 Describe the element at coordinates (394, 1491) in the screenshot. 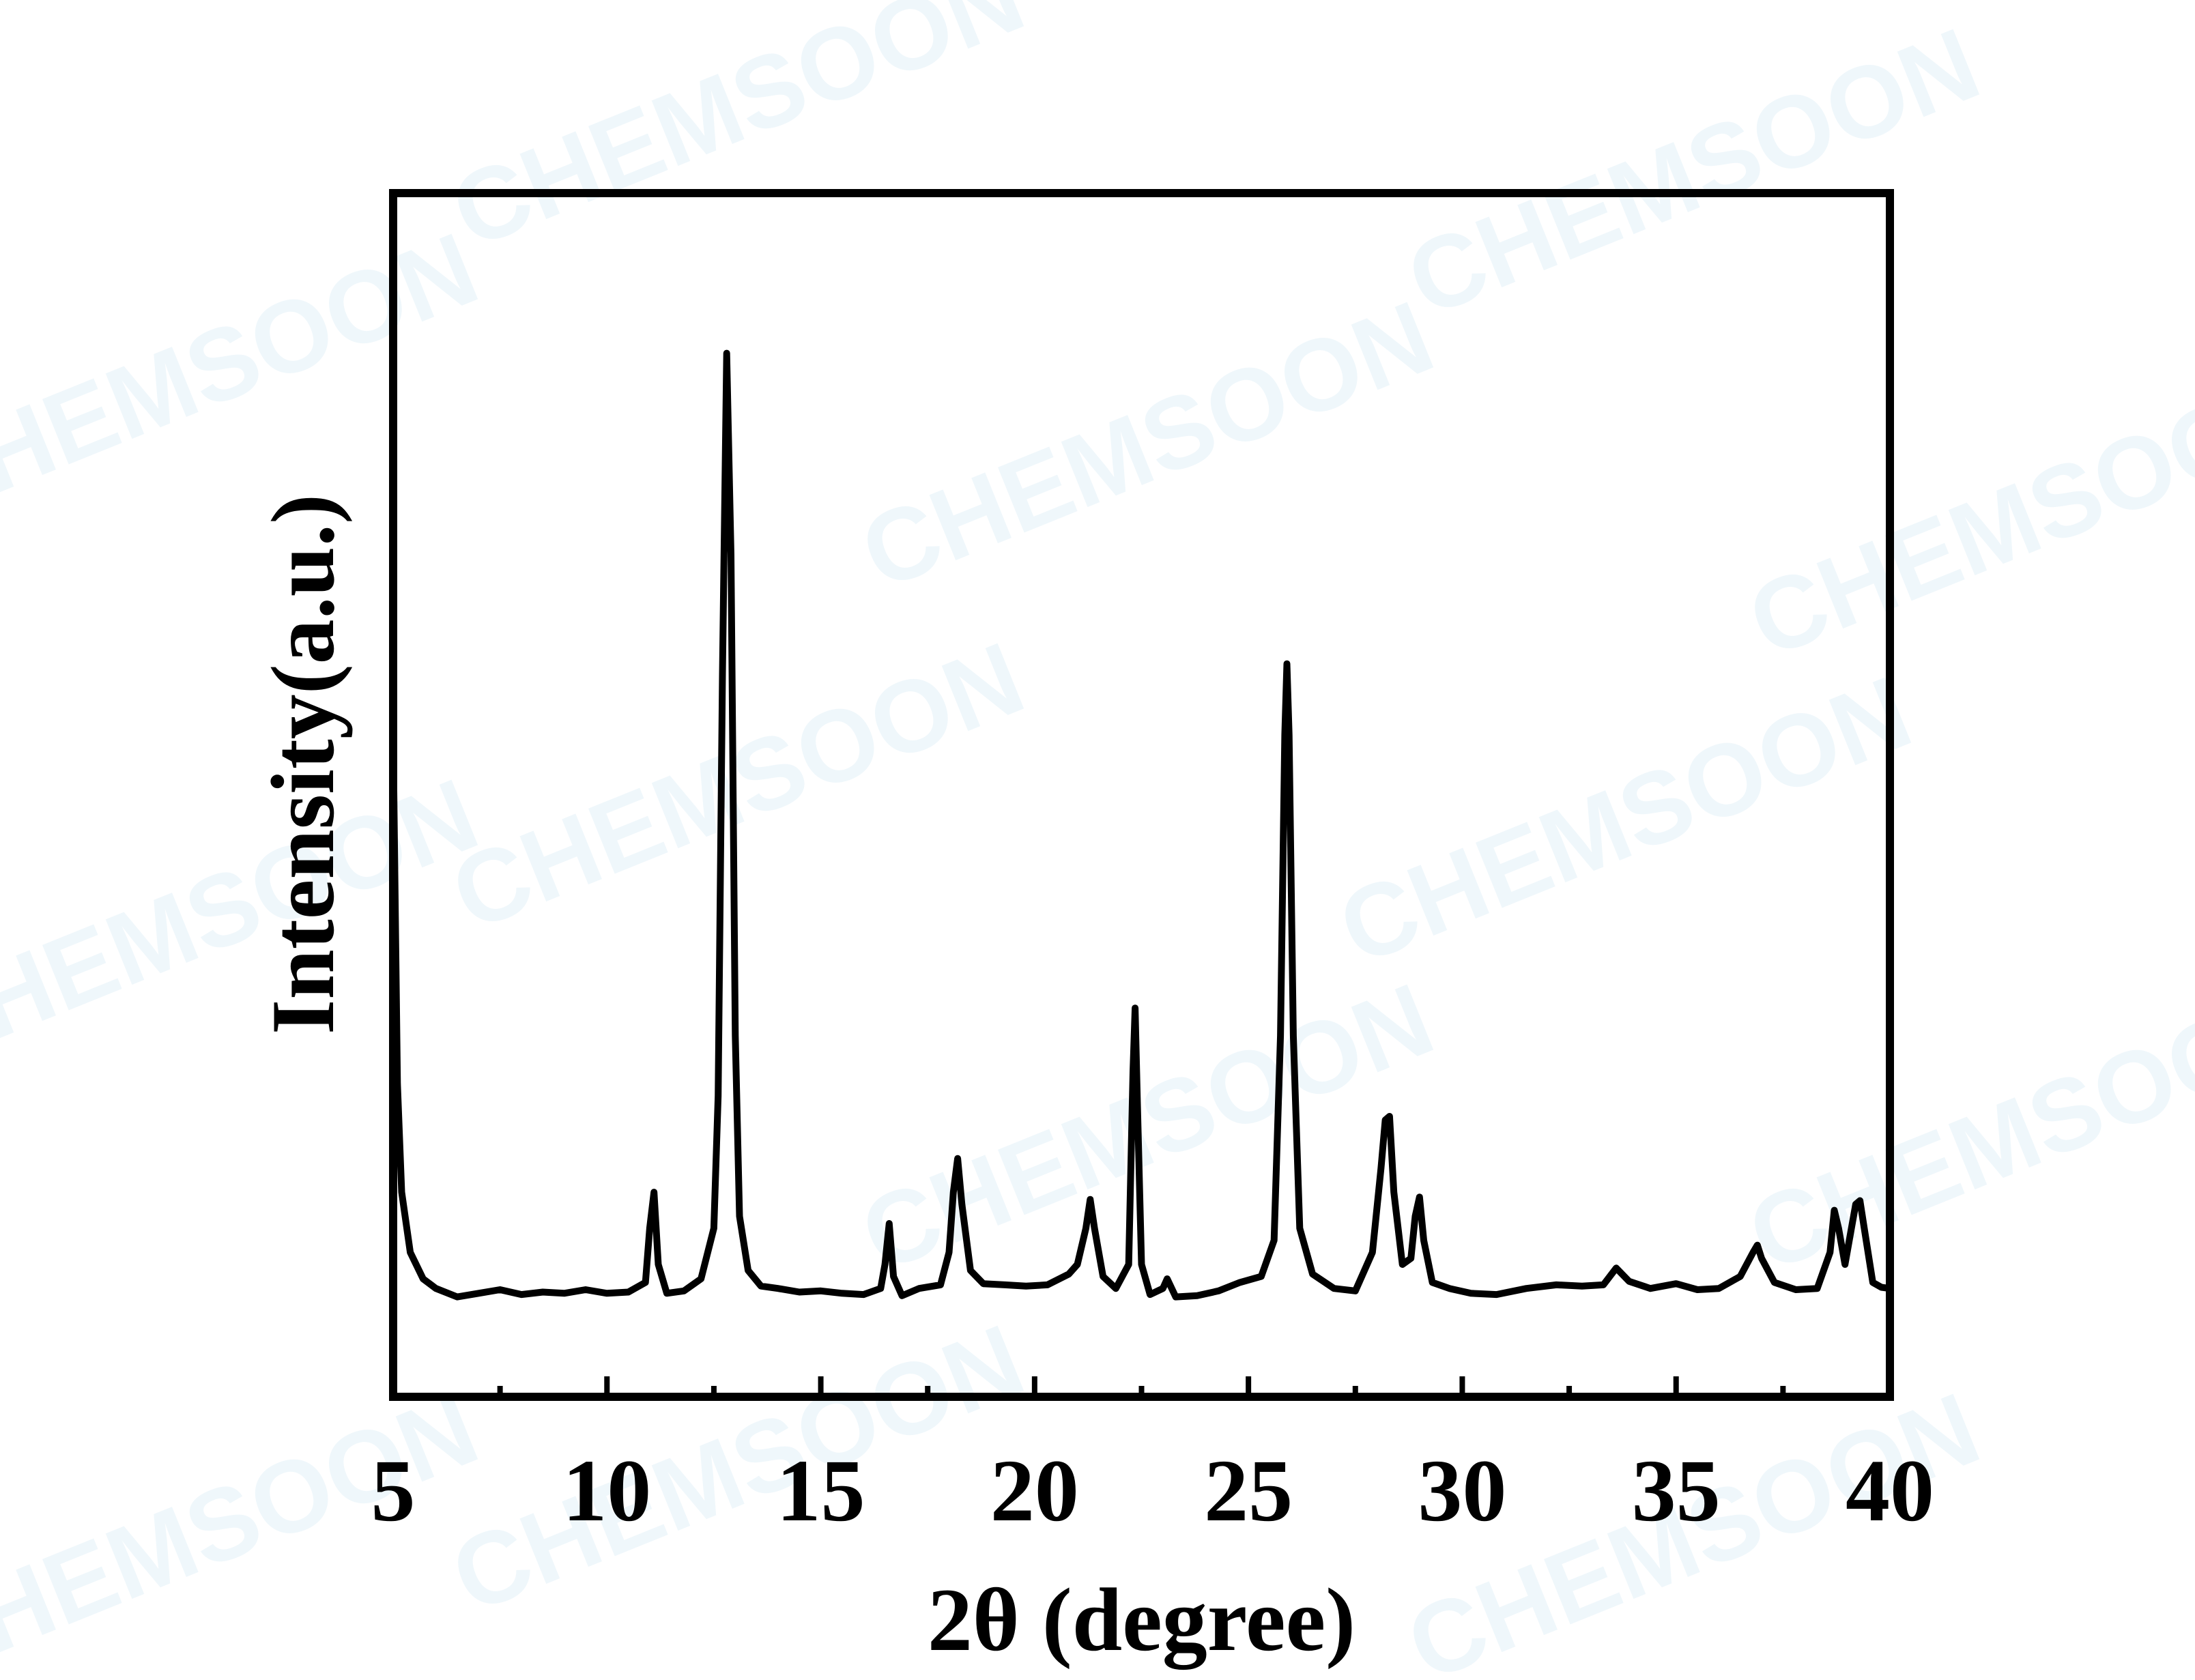

I see `x-tick-label: 5` at that location.